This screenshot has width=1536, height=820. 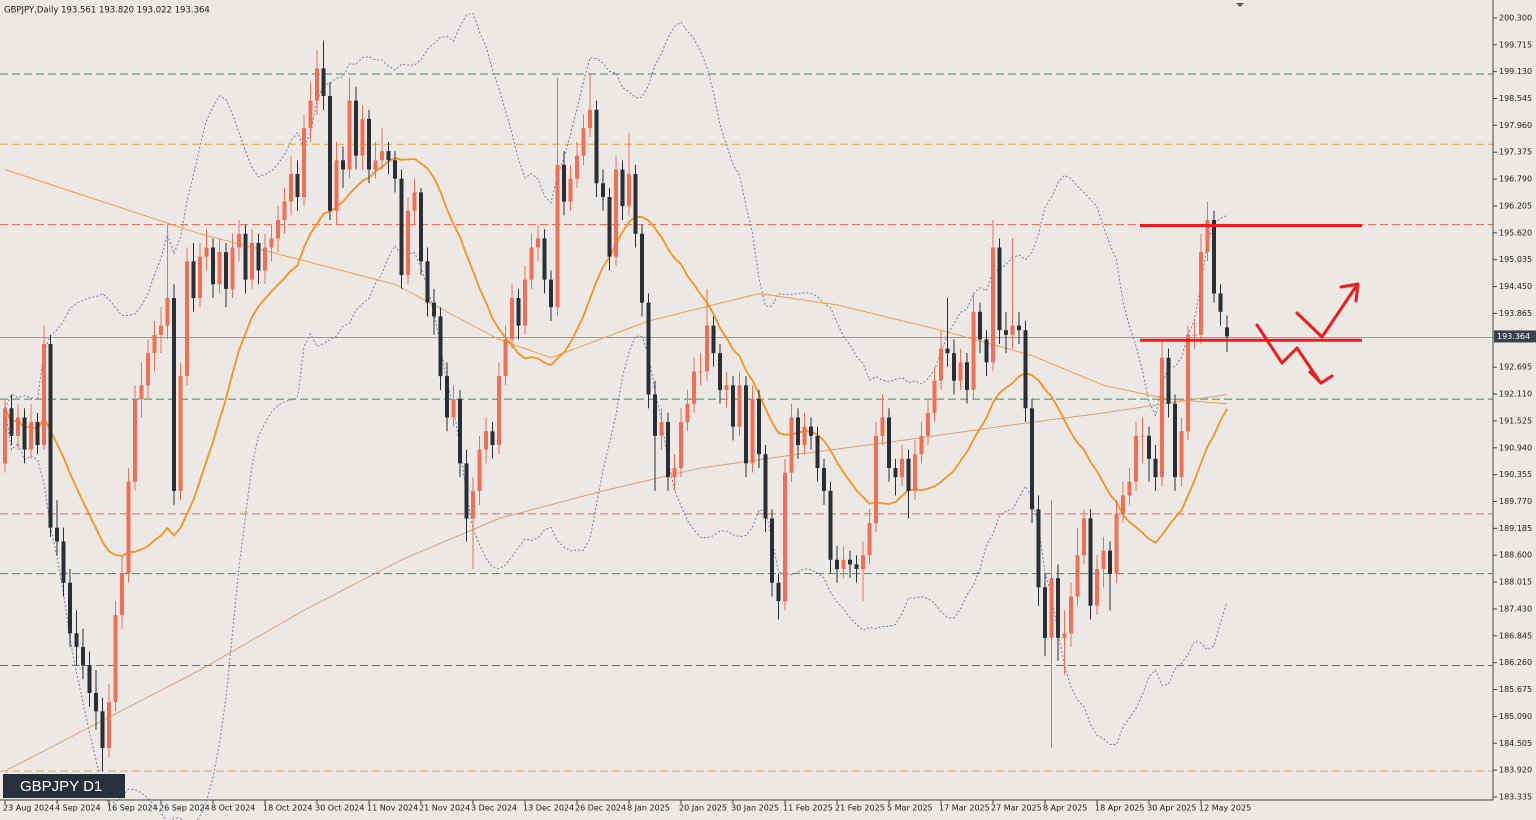 I want to click on y-tick-label: 193.865, so click(x=1515, y=313).